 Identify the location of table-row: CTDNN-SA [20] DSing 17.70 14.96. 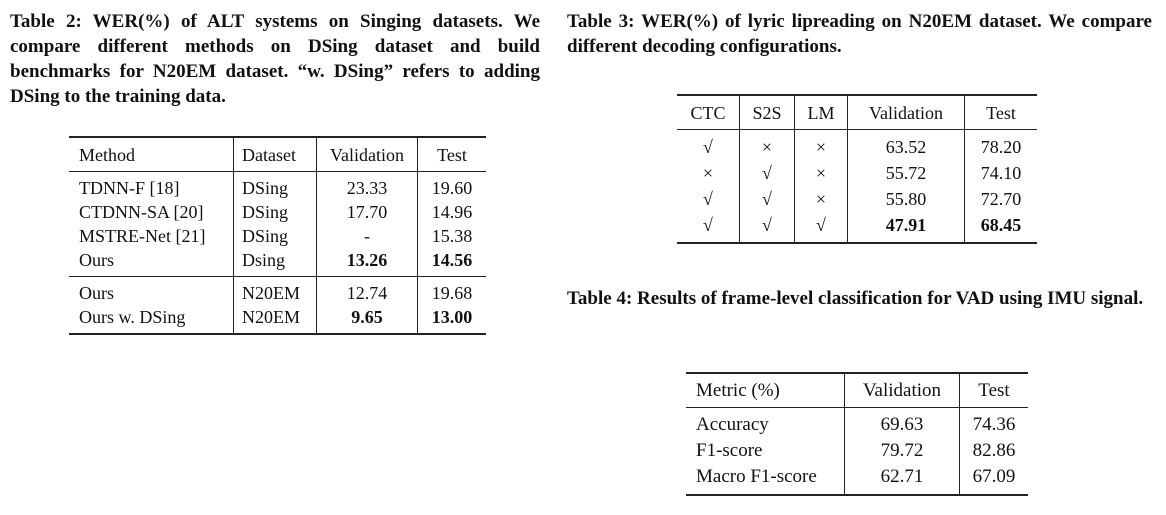
(277, 212).